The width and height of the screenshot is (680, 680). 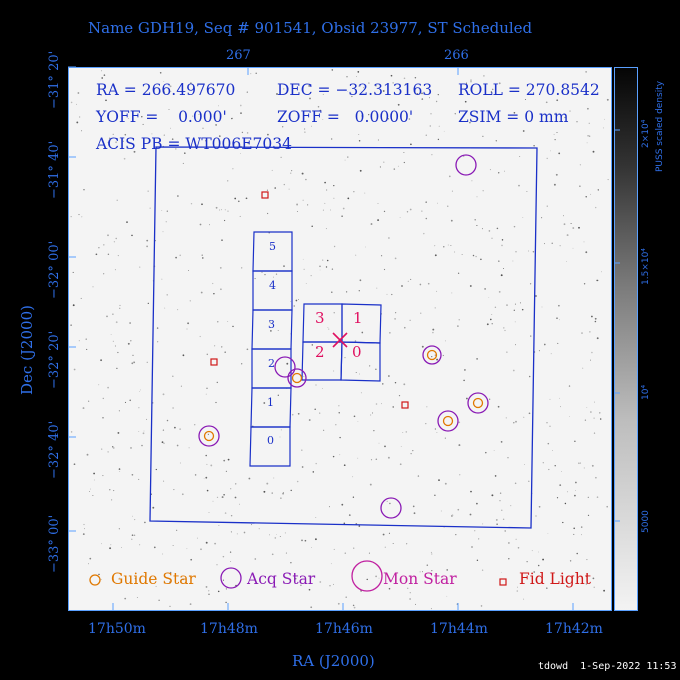 What do you see at coordinates (95, 580) in the screenshot?
I see `legend-guide-symbol` at bounding box center [95, 580].